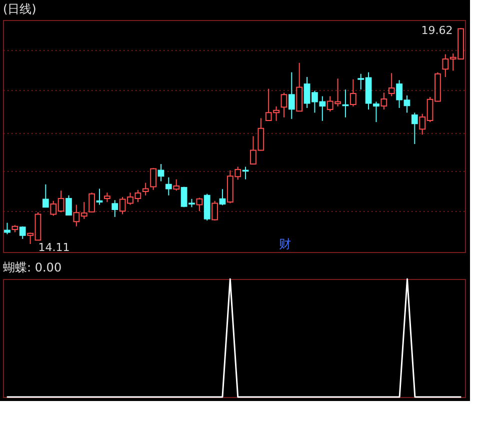 The image size is (482, 427). What do you see at coordinates (284, 244) in the screenshot?
I see `annotation: 财` at bounding box center [284, 244].